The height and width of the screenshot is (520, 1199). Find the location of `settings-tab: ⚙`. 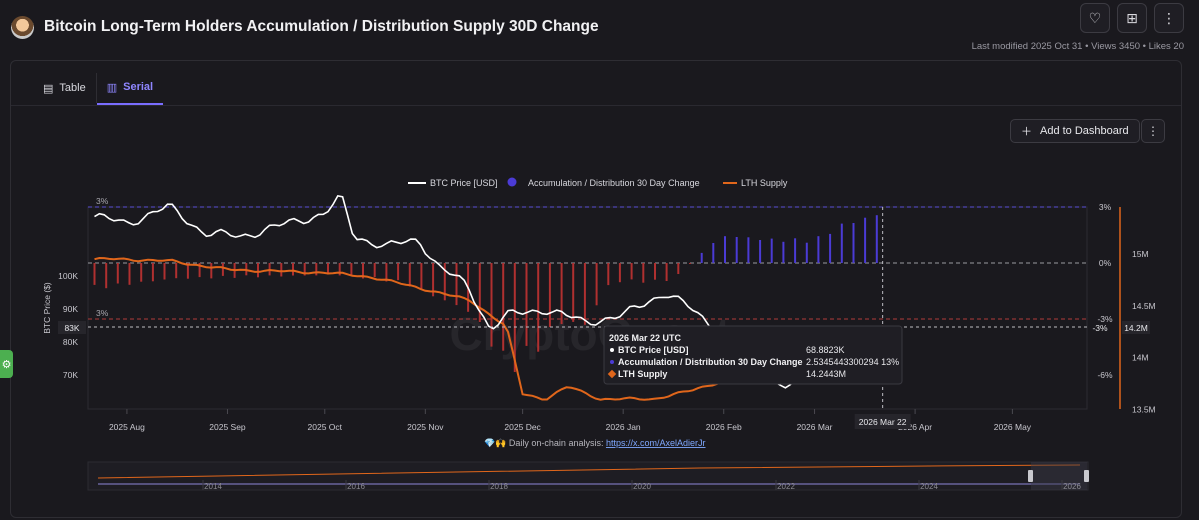

settings-tab: ⚙ is located at coordinates (6, 364).